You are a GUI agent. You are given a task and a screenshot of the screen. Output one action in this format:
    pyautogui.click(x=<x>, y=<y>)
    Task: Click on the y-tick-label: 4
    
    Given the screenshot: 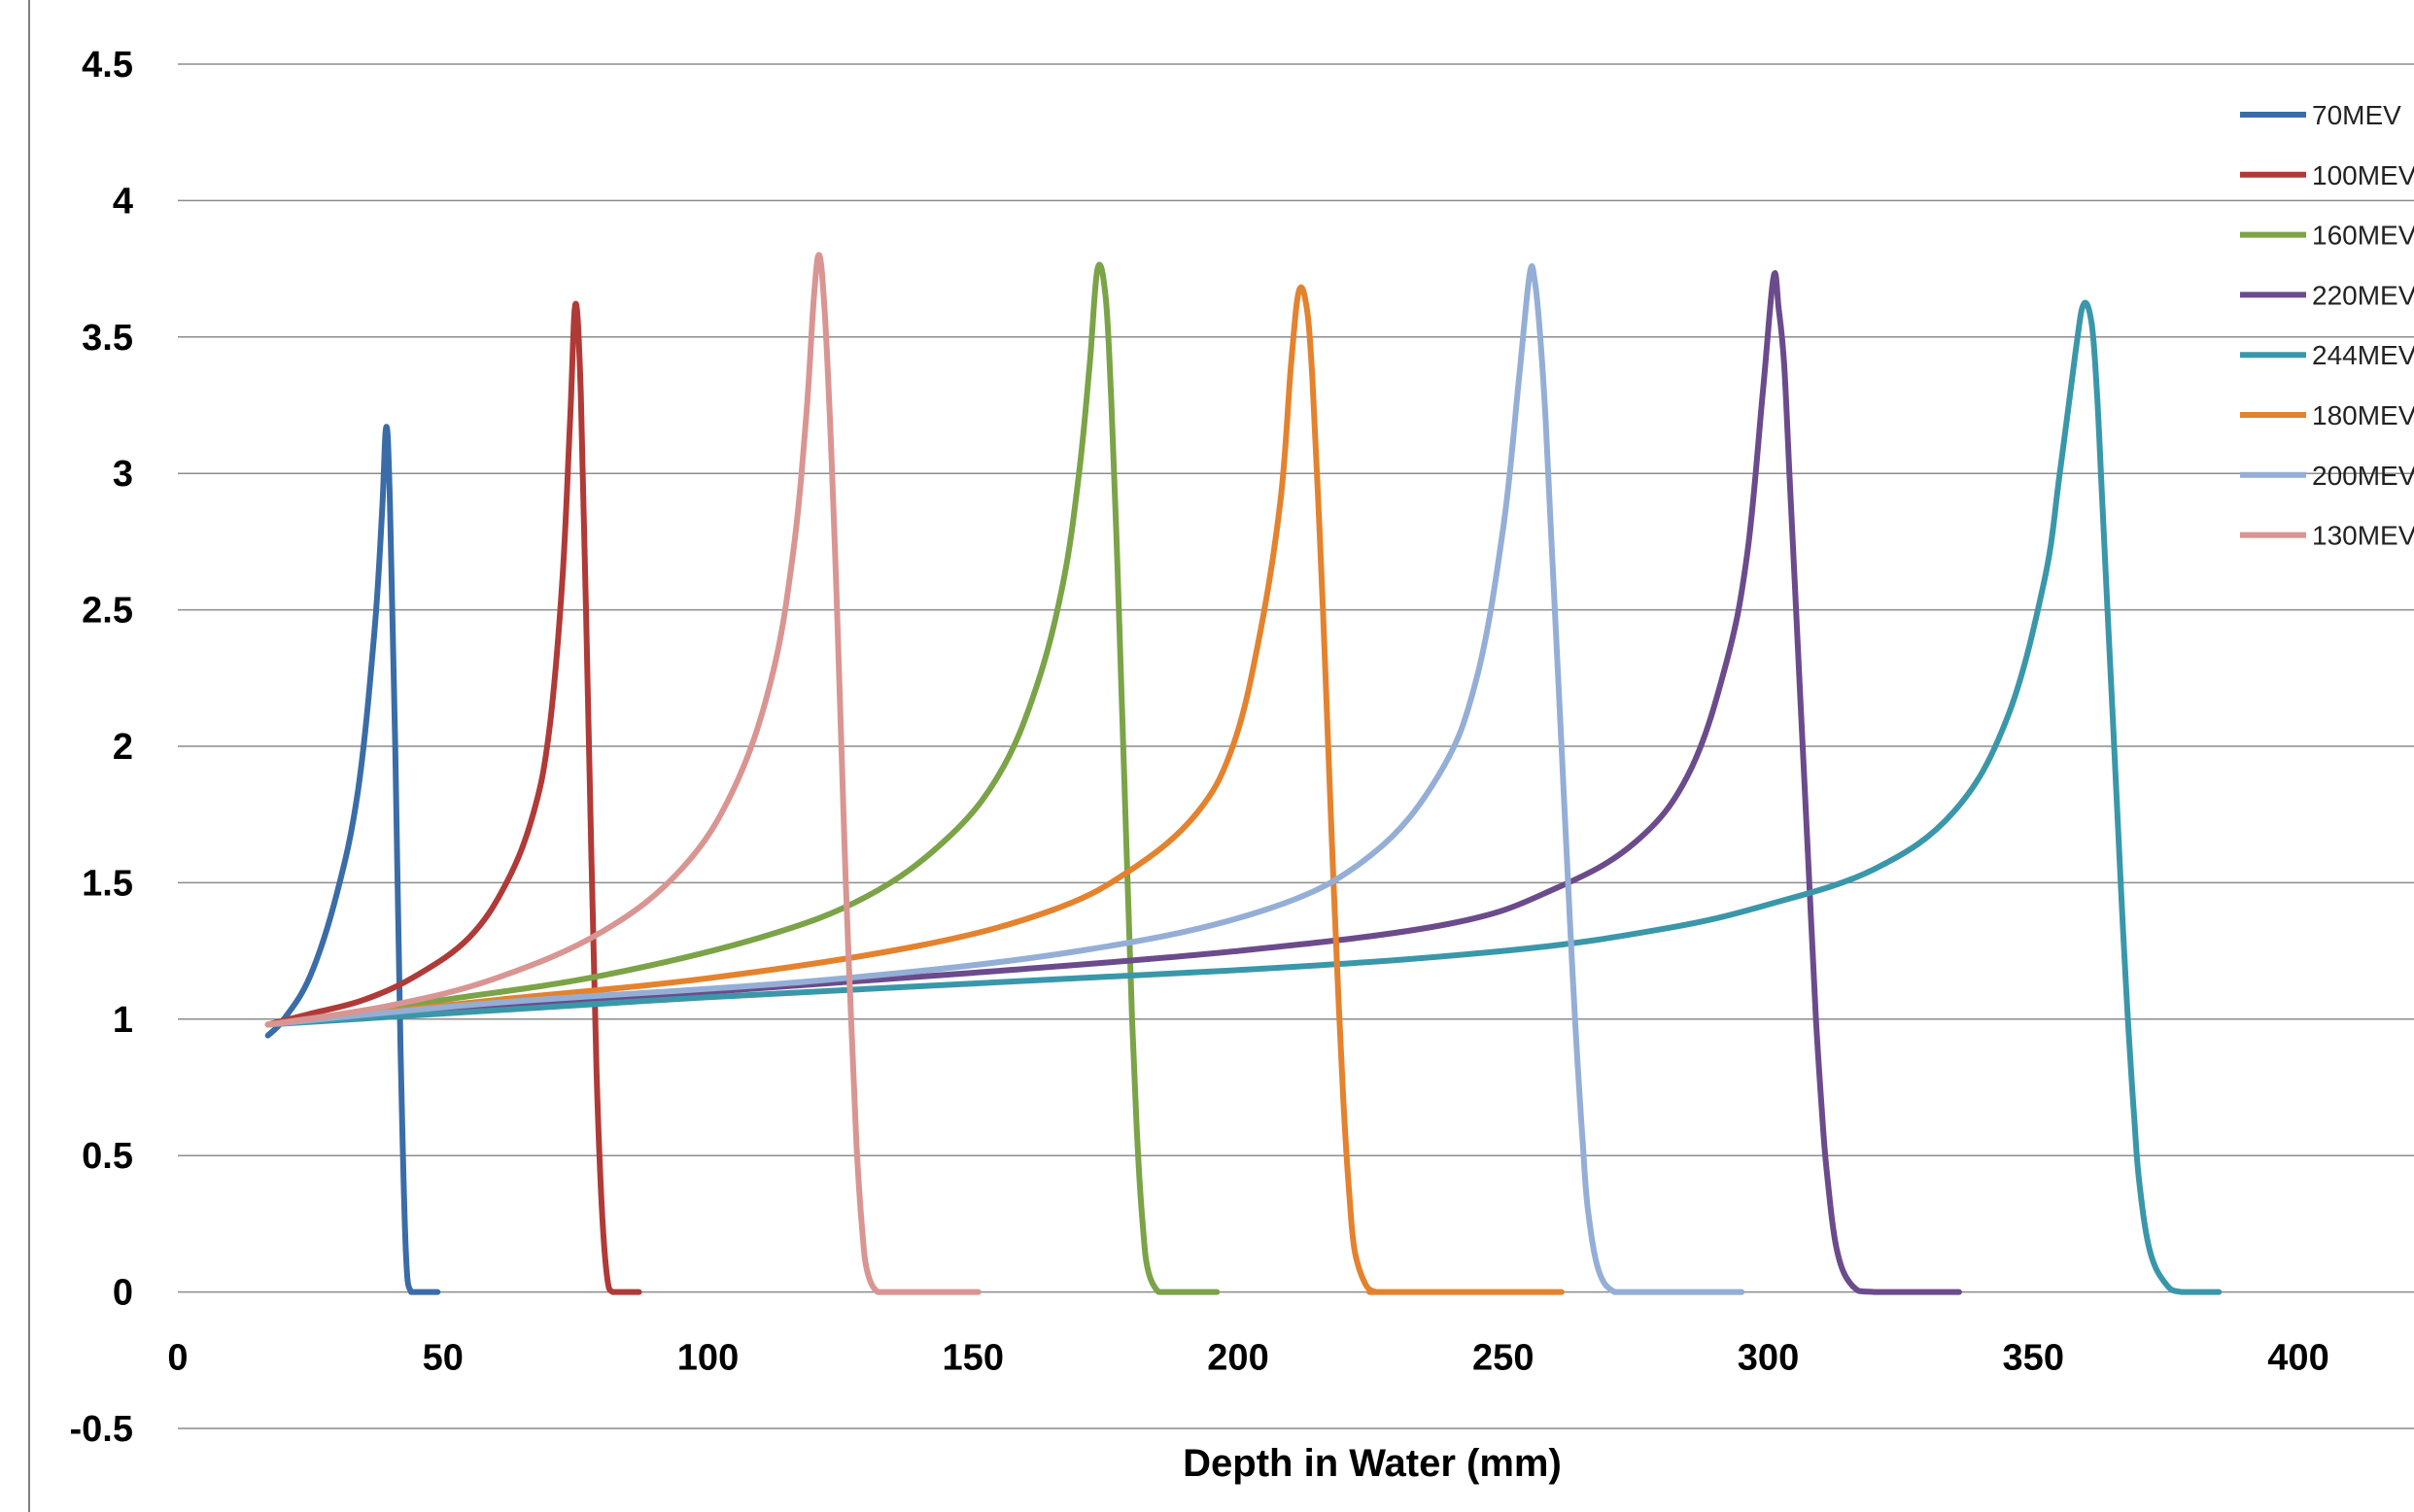 What is the action you would take?
    pyautogui.click(x=123, y=201)
    